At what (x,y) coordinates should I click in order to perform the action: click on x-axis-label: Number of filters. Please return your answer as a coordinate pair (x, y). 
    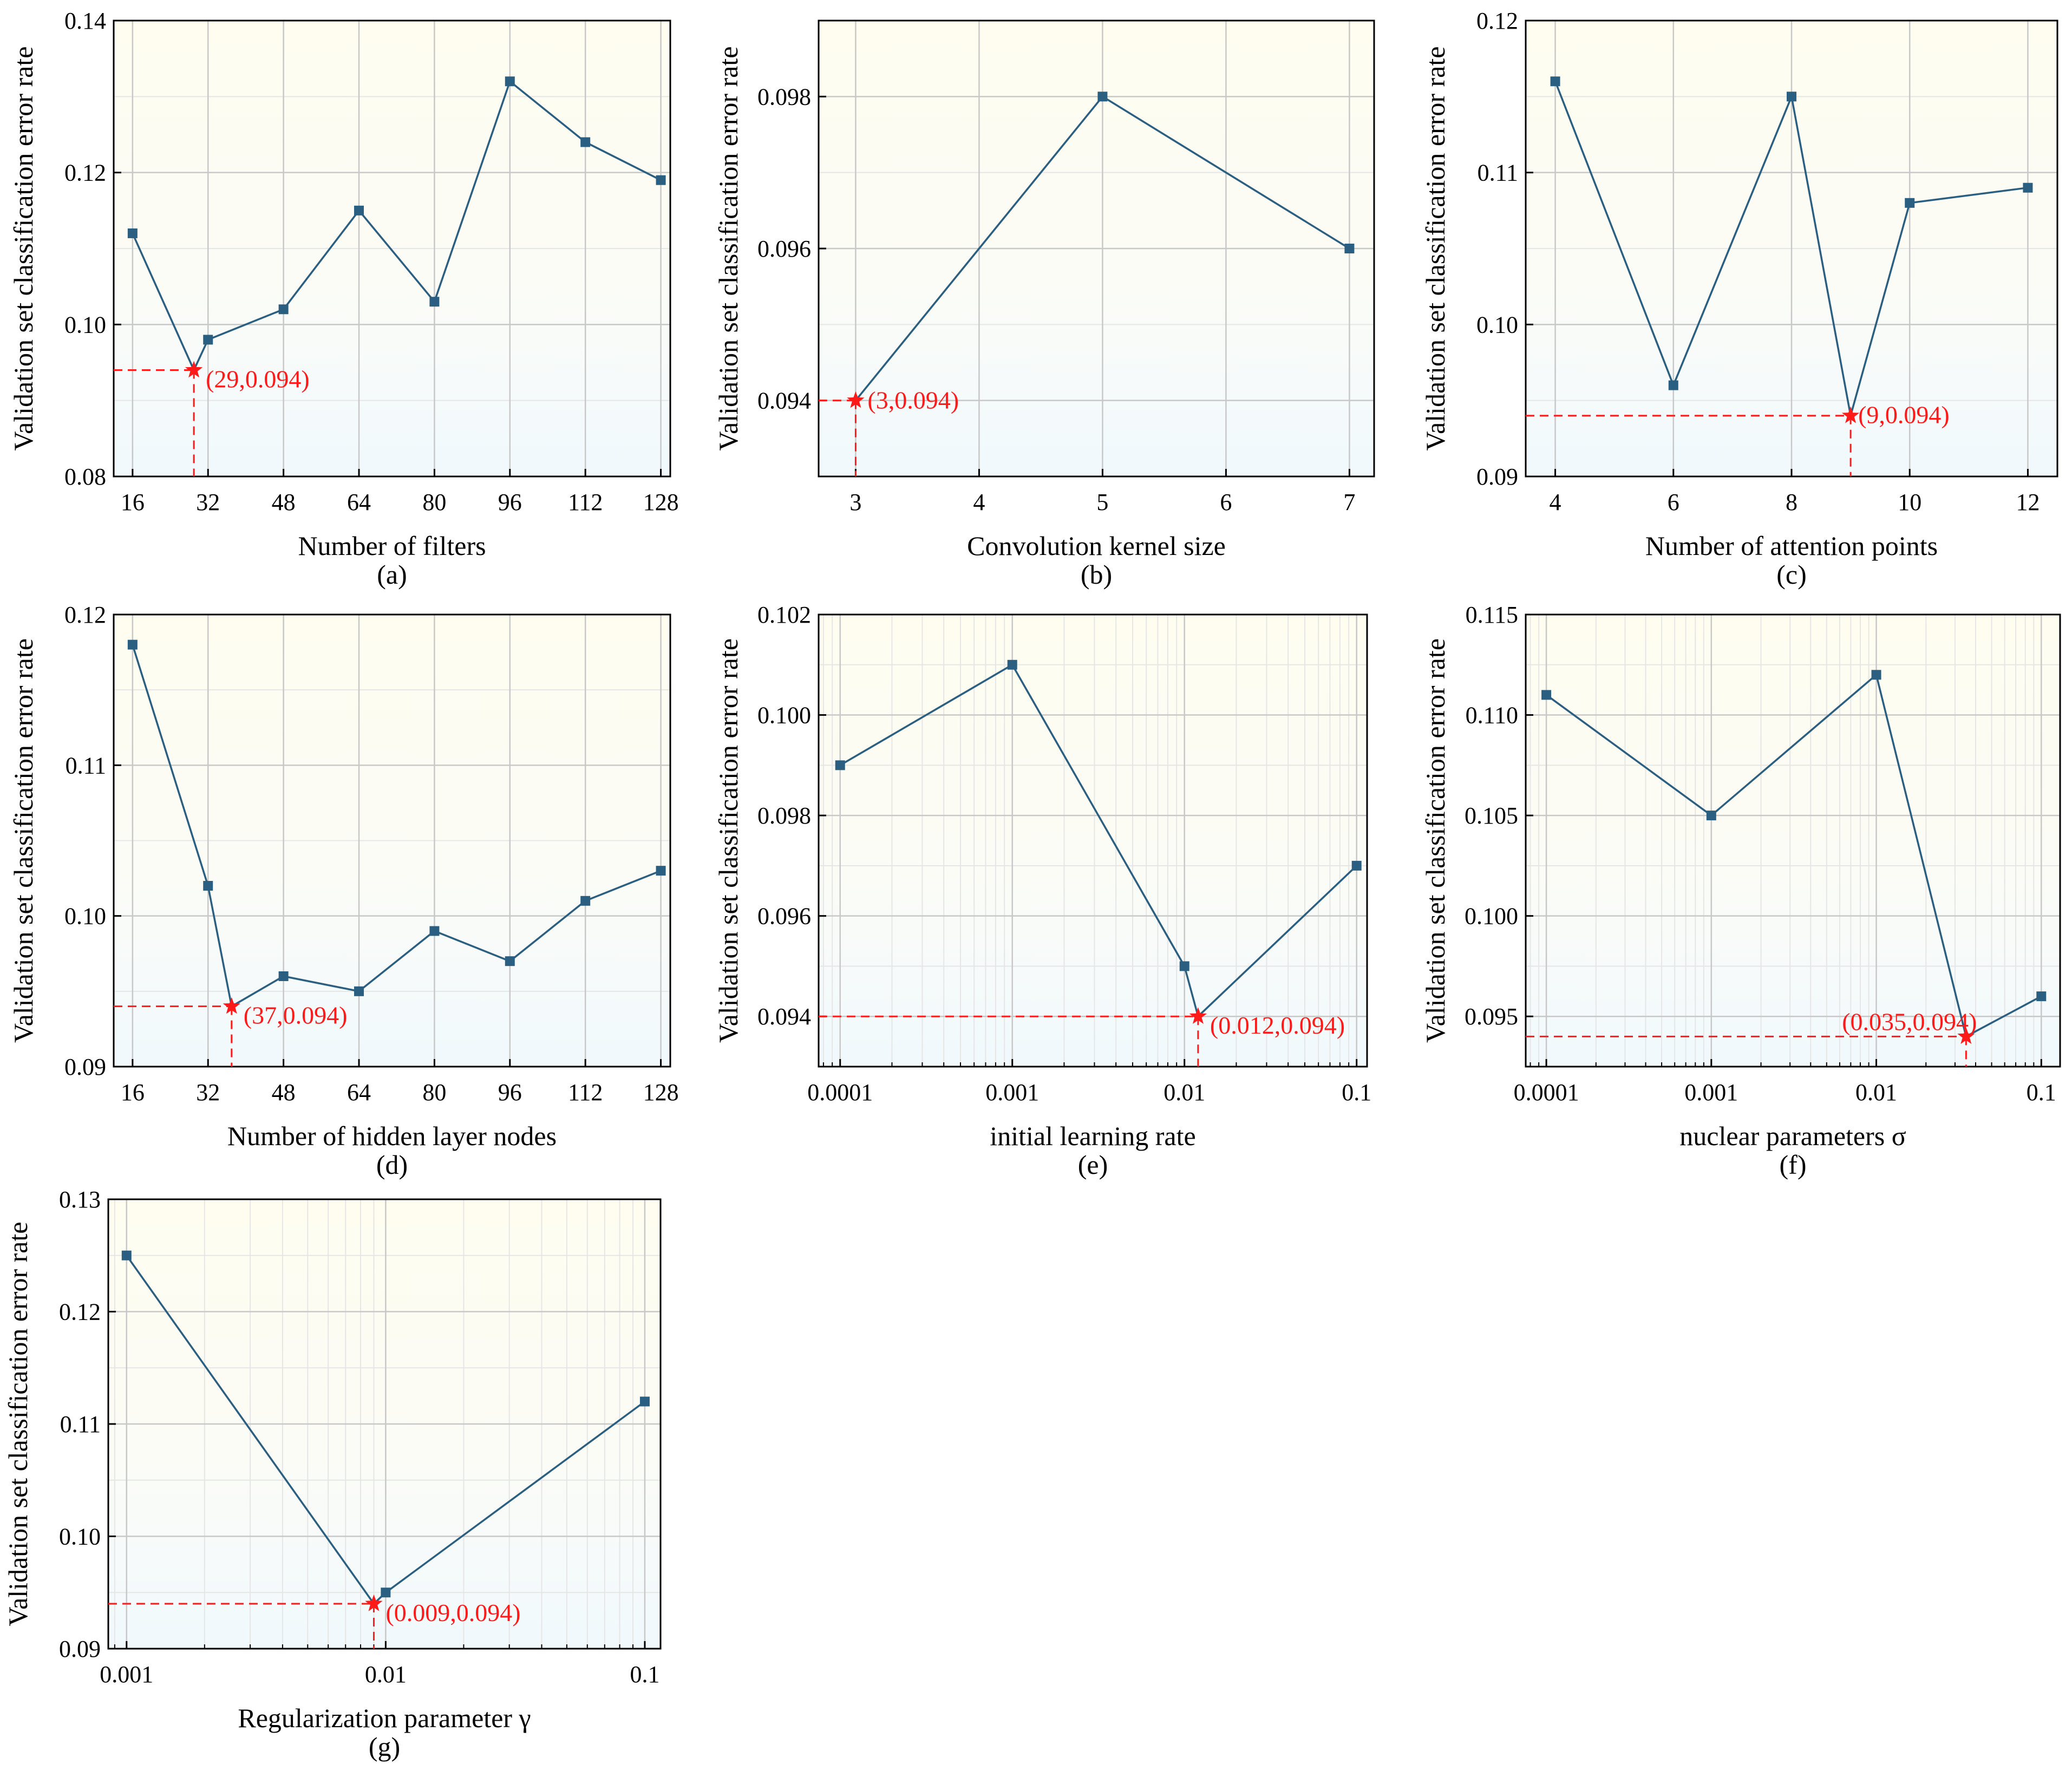
    Looking at the image, I should click on (392, 546).